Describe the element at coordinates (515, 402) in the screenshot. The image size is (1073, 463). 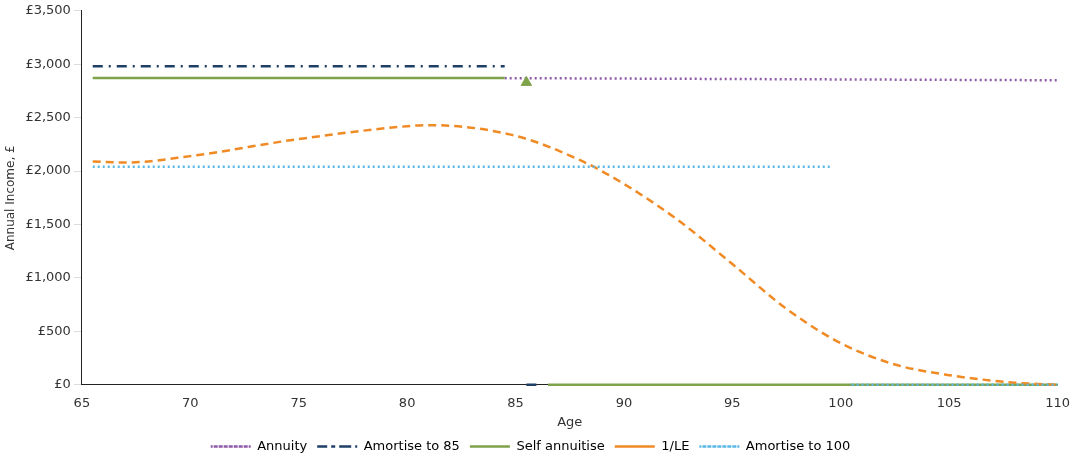
I see `x-tick-label: 85` at that location.